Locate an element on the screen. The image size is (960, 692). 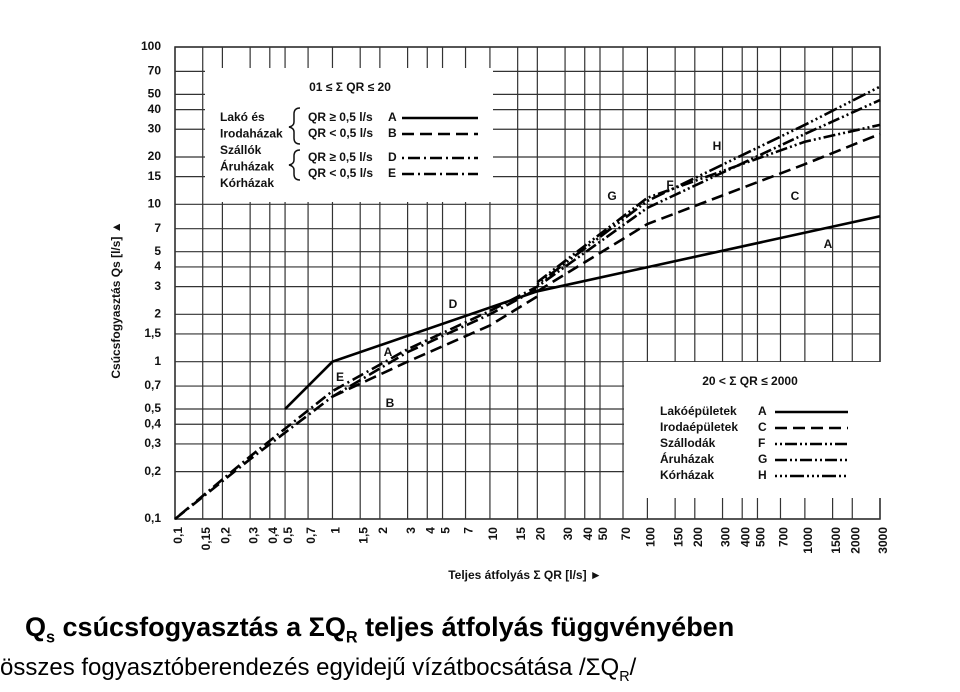
x-axis-label: Teljes átfolyás Σ QR [l/s] ► is located at coordinates (525, 575).